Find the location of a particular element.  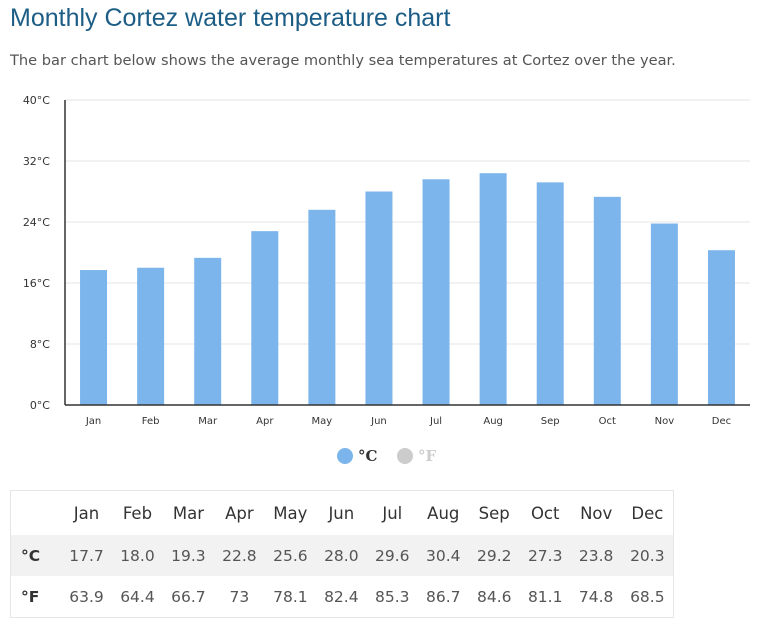

table-cell: 19.3 is located at coordinates (188, 555).